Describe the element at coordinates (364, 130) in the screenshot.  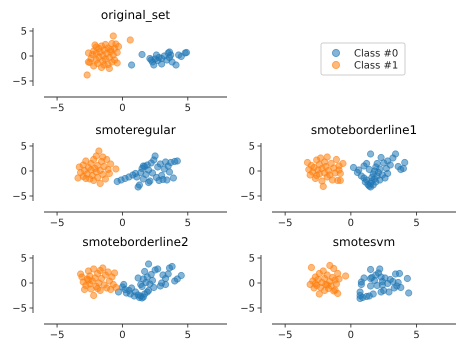
I see `chart-title: smoteborderline1` at that location.